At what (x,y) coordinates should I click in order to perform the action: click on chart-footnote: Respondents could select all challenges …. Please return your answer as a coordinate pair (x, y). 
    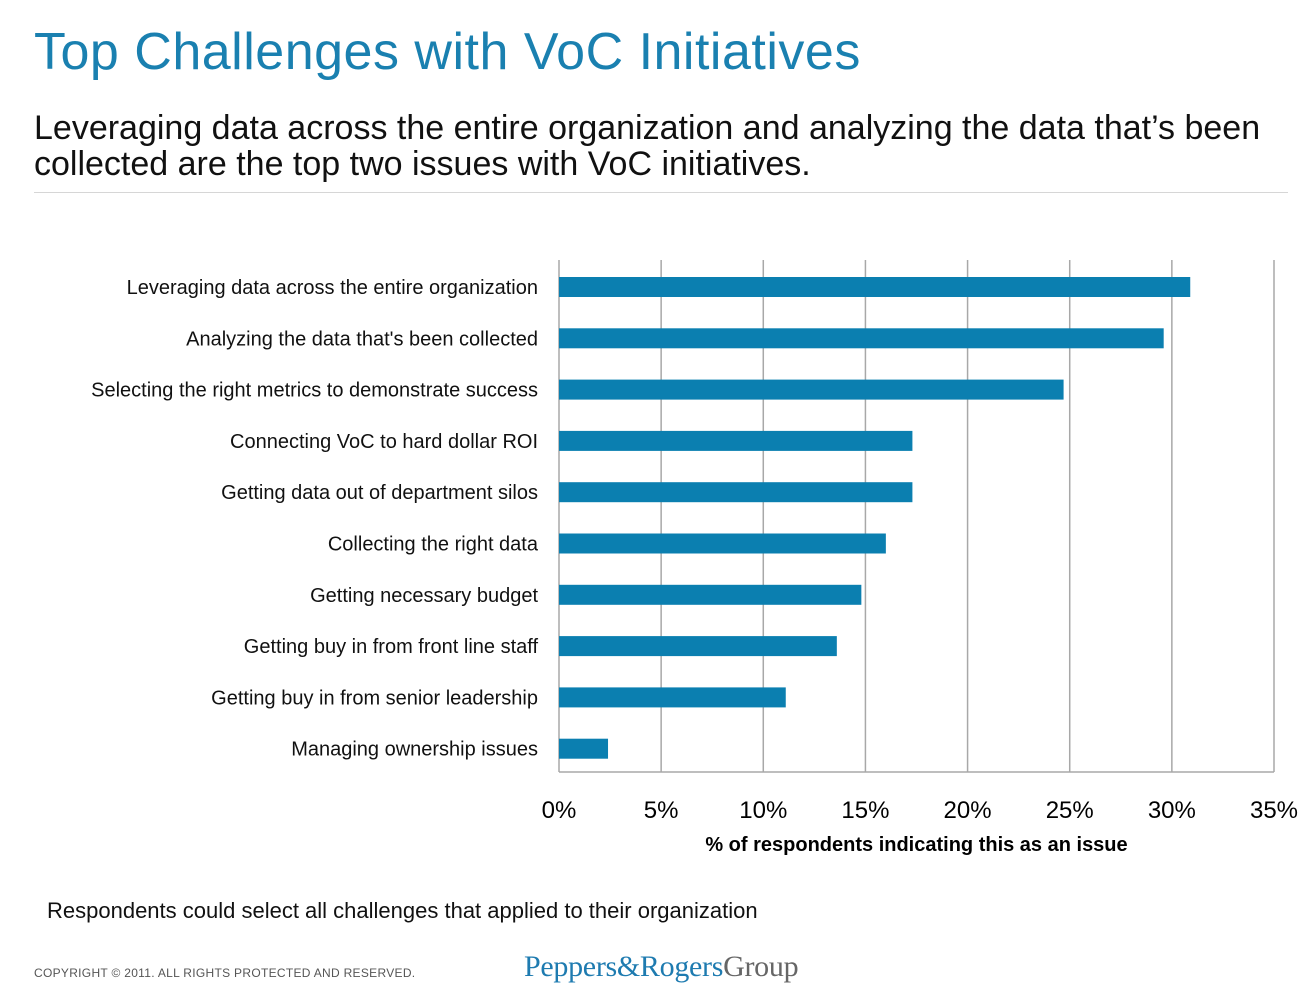
    Looking at the image, I should click on (402, 910).